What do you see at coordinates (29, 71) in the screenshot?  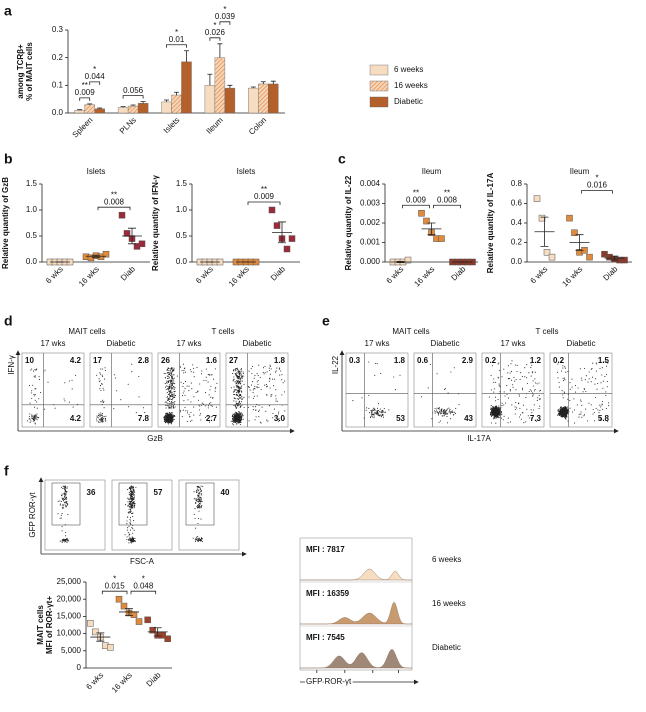 I see `y-axis-label: % of MAIT cells` at bounding box center [29, 71].